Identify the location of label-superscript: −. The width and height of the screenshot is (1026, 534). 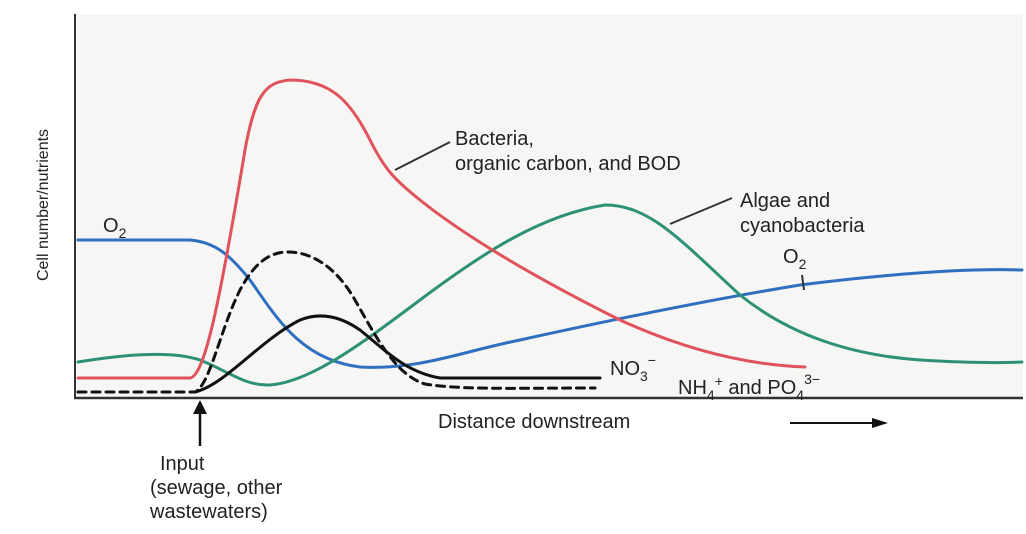
(652, 360).